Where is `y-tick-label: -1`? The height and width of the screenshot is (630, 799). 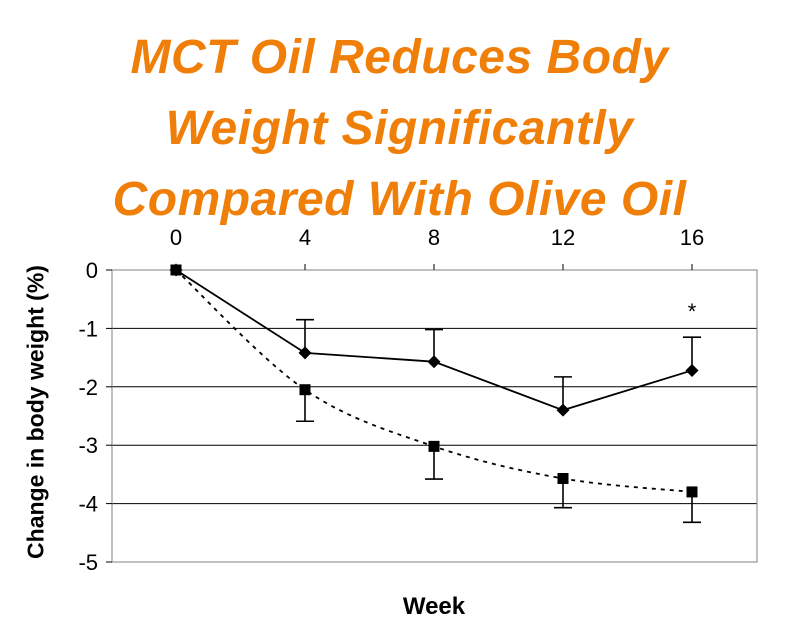
y-tick-label: -1 is located at coordinates (88, 328).